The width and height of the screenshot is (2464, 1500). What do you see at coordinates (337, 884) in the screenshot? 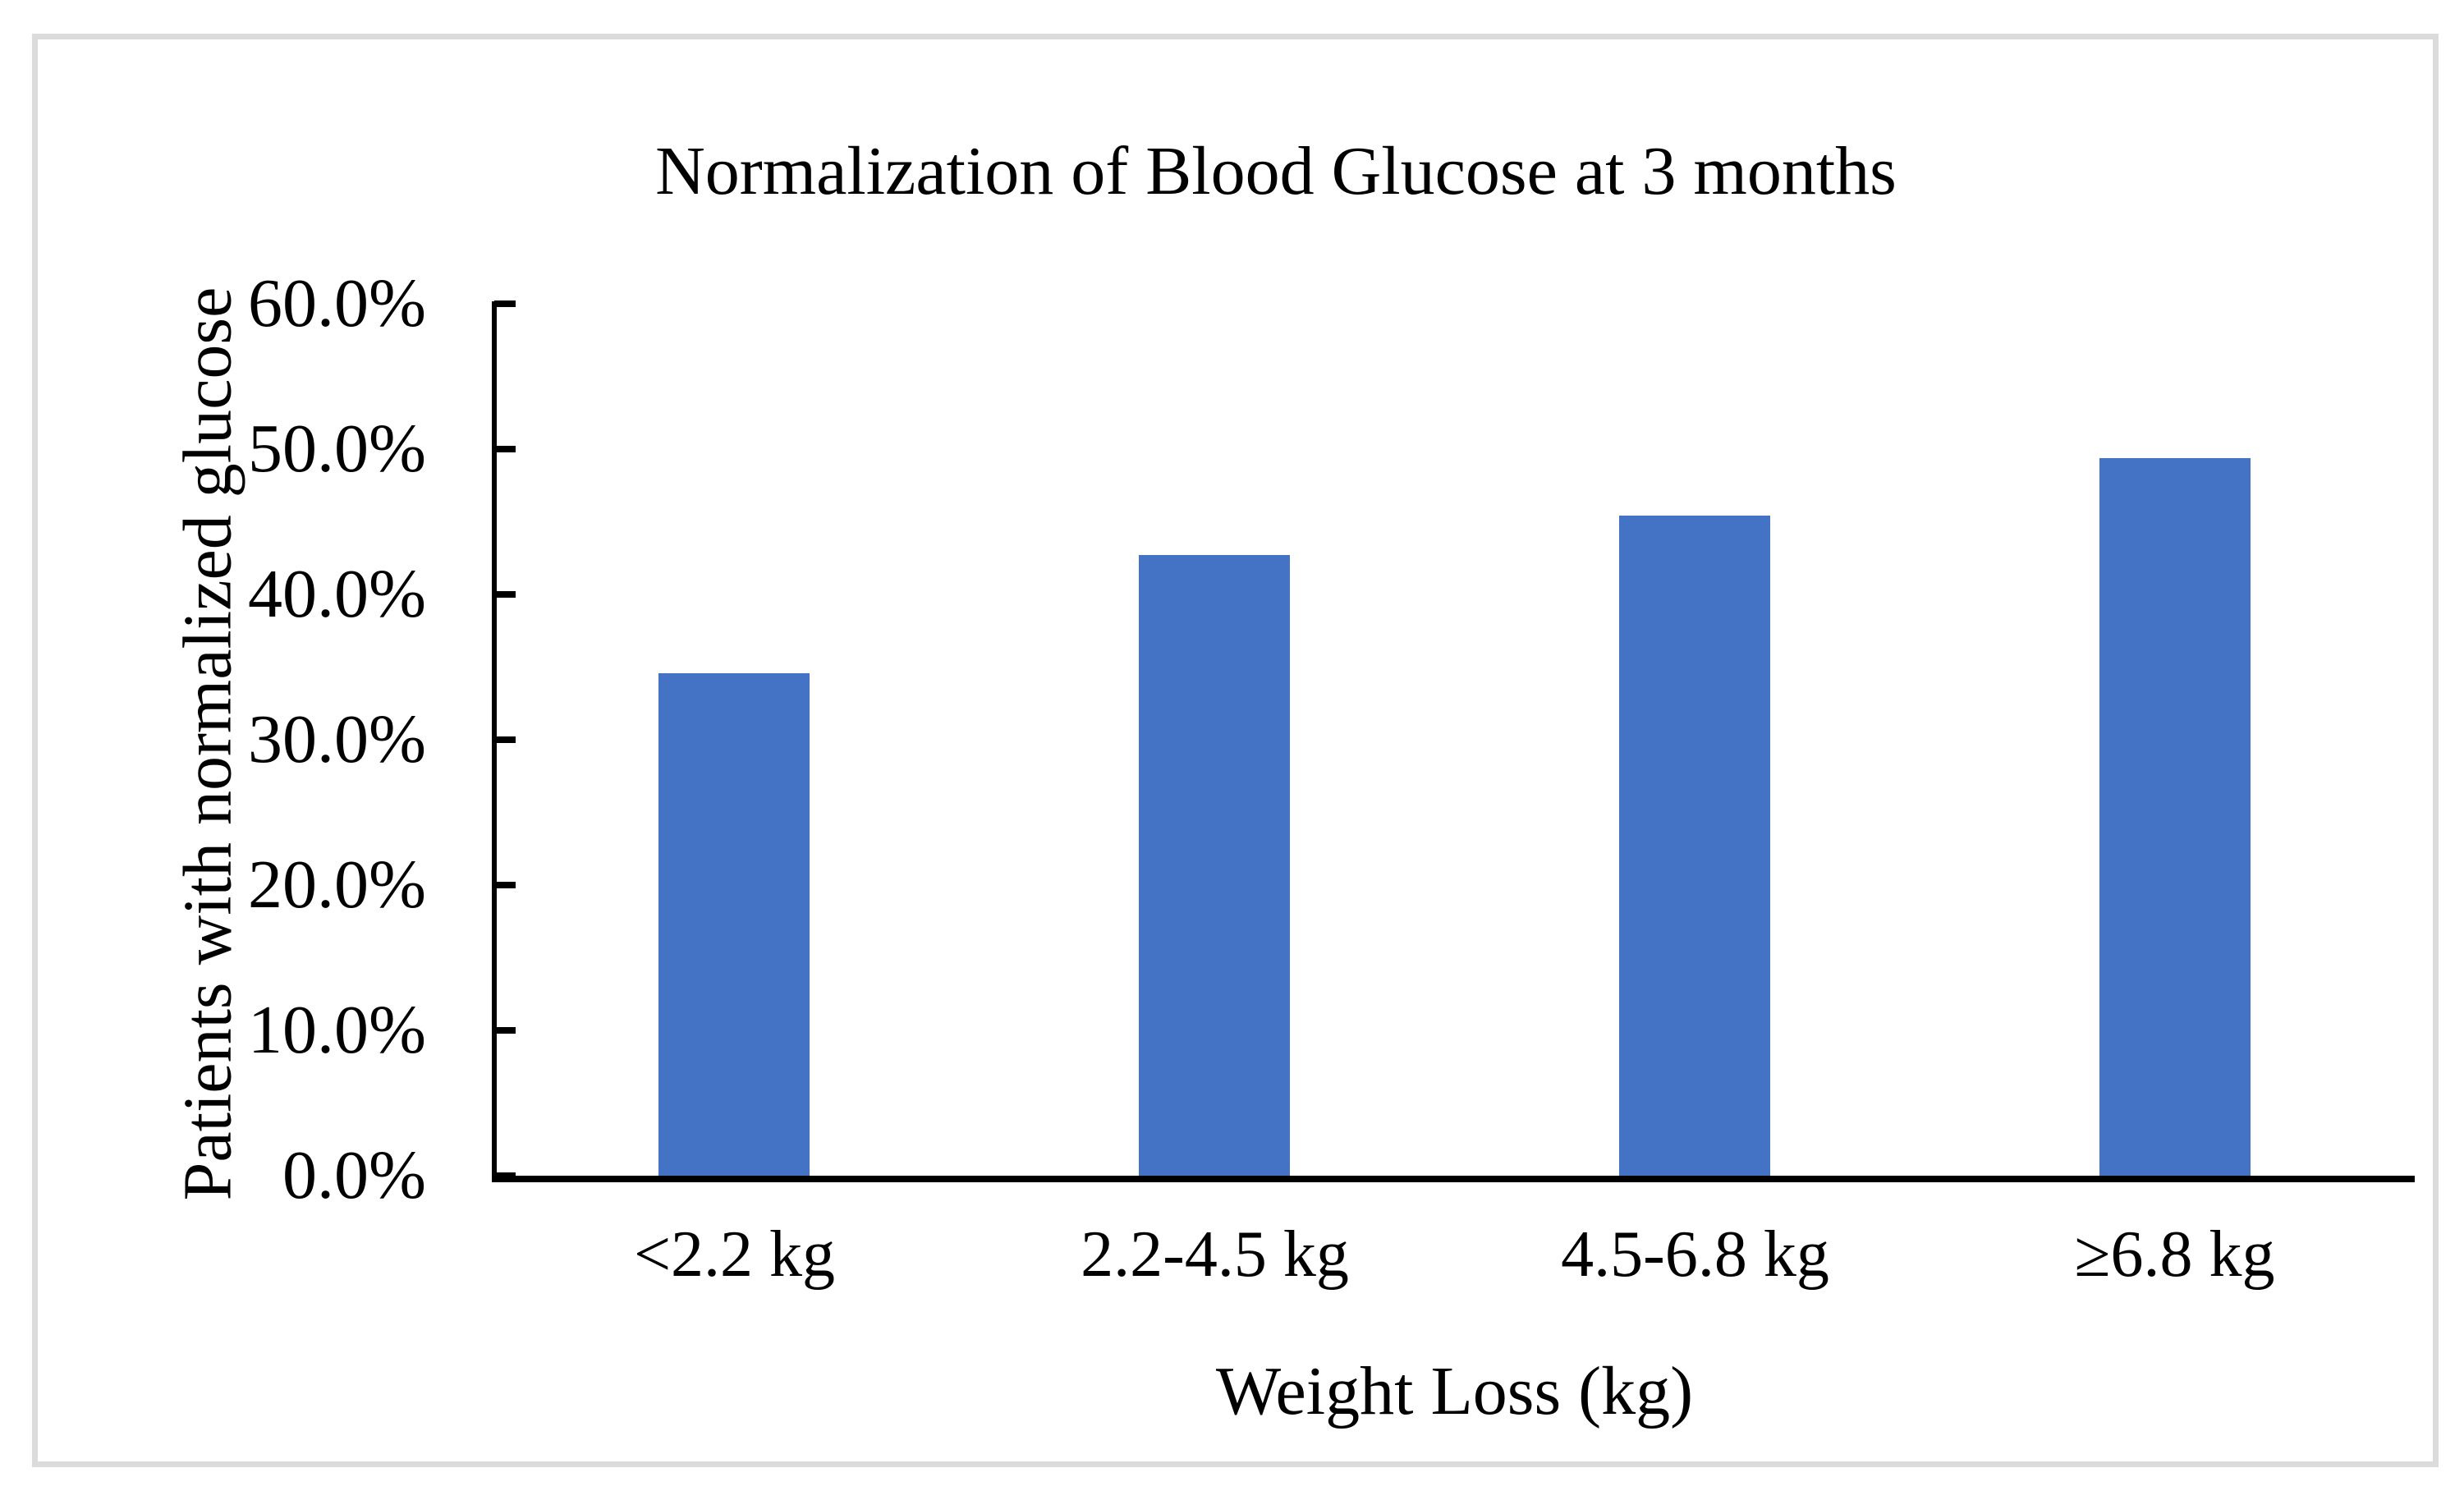
I see `y-tick-label-20: 20.0%` at bounding box center [337, 884].